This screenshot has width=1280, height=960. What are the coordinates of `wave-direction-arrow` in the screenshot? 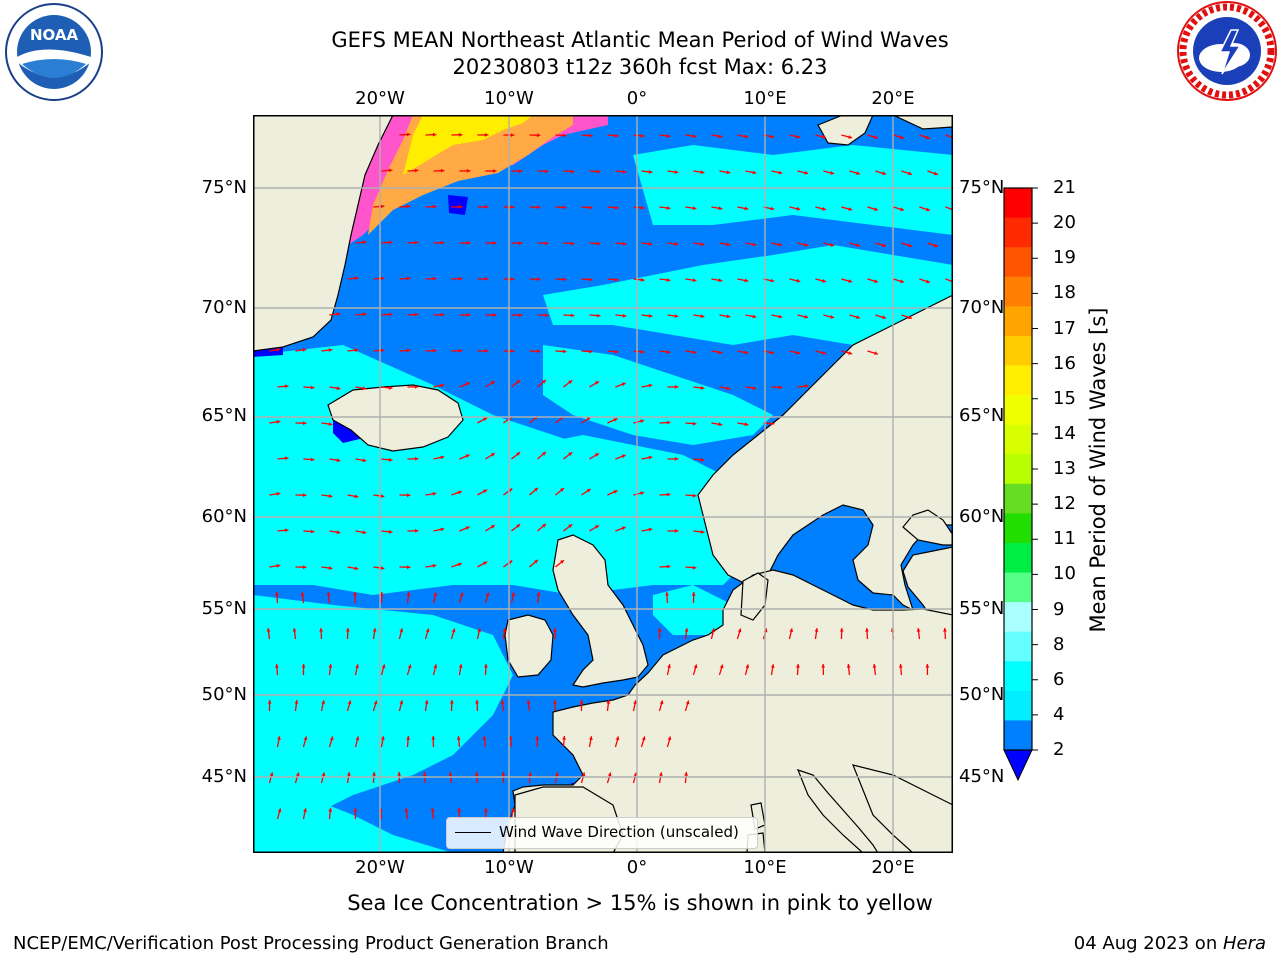 It's located at (949, 208).